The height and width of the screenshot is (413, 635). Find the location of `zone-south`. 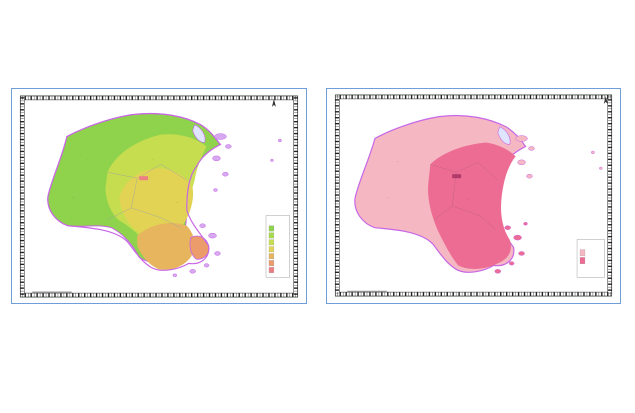

zone-south is located at coordinates (166, 246).